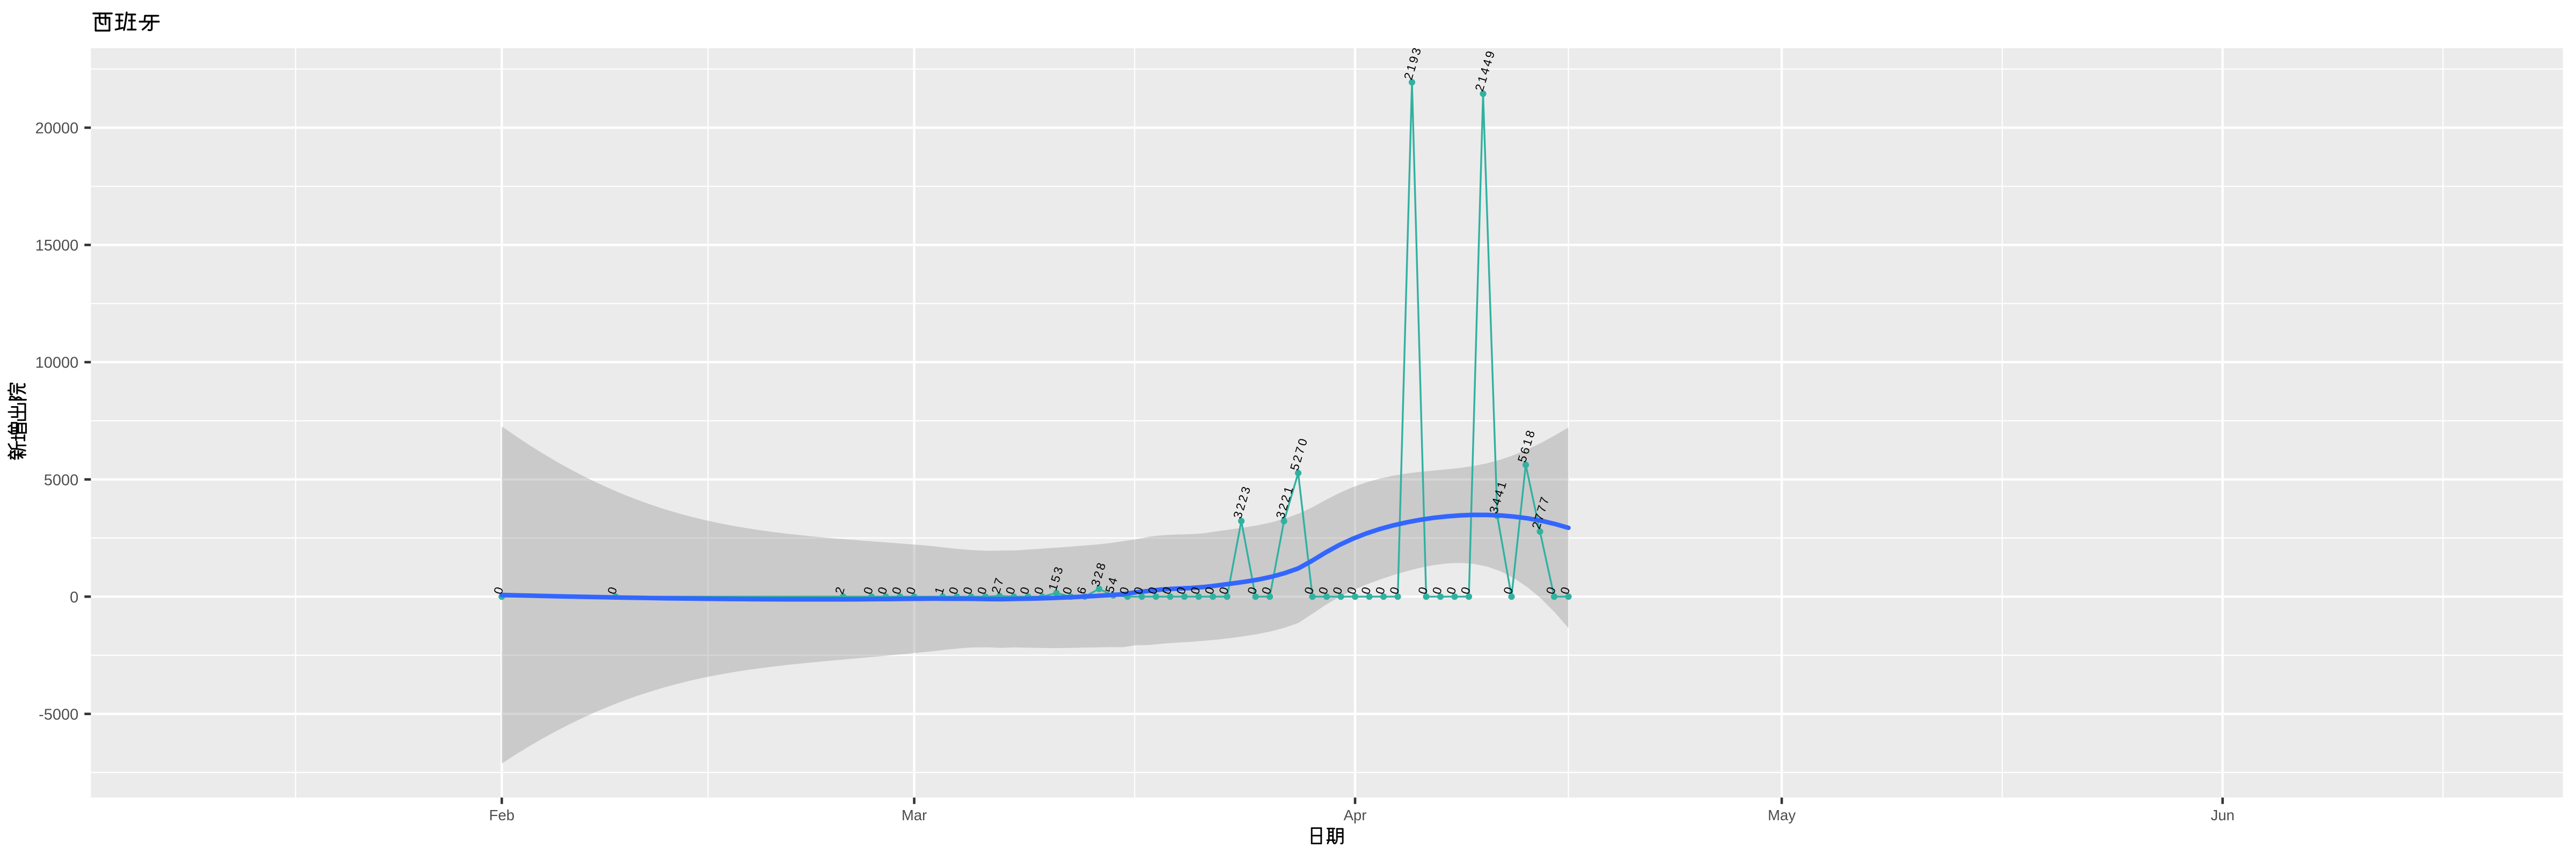 The width and height of the screenshot is (2576, 861). Describe the element at coordinates (501, 815) in the screenshot. I see `svg-text: Feb` at that location.